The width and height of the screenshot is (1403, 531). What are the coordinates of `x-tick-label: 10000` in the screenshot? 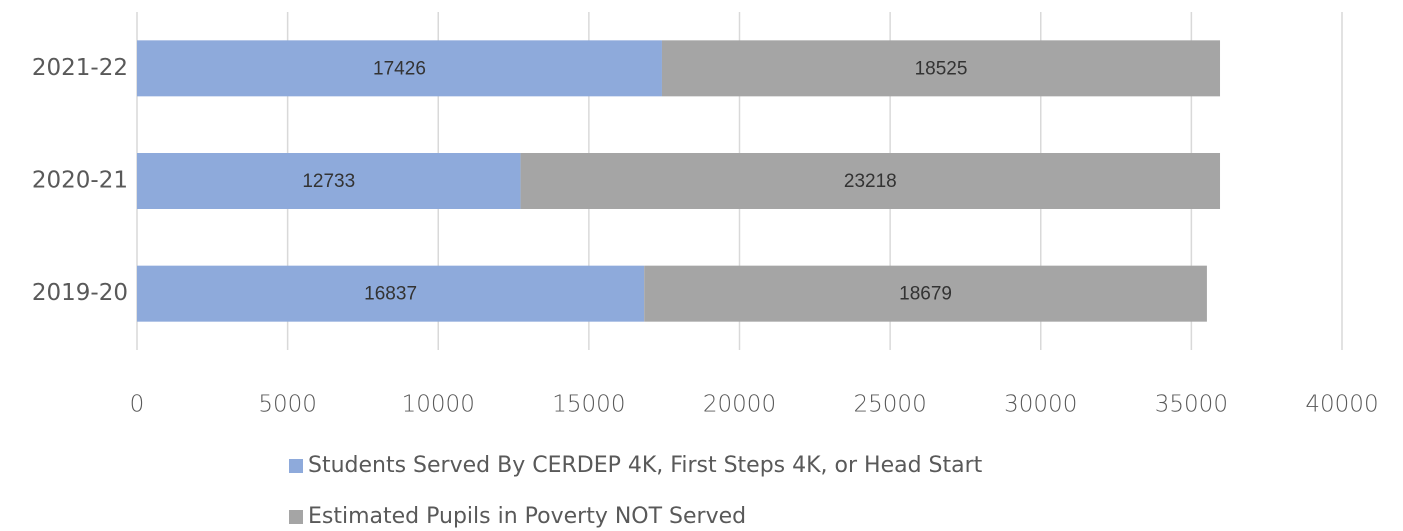 It's located at (438, 405).